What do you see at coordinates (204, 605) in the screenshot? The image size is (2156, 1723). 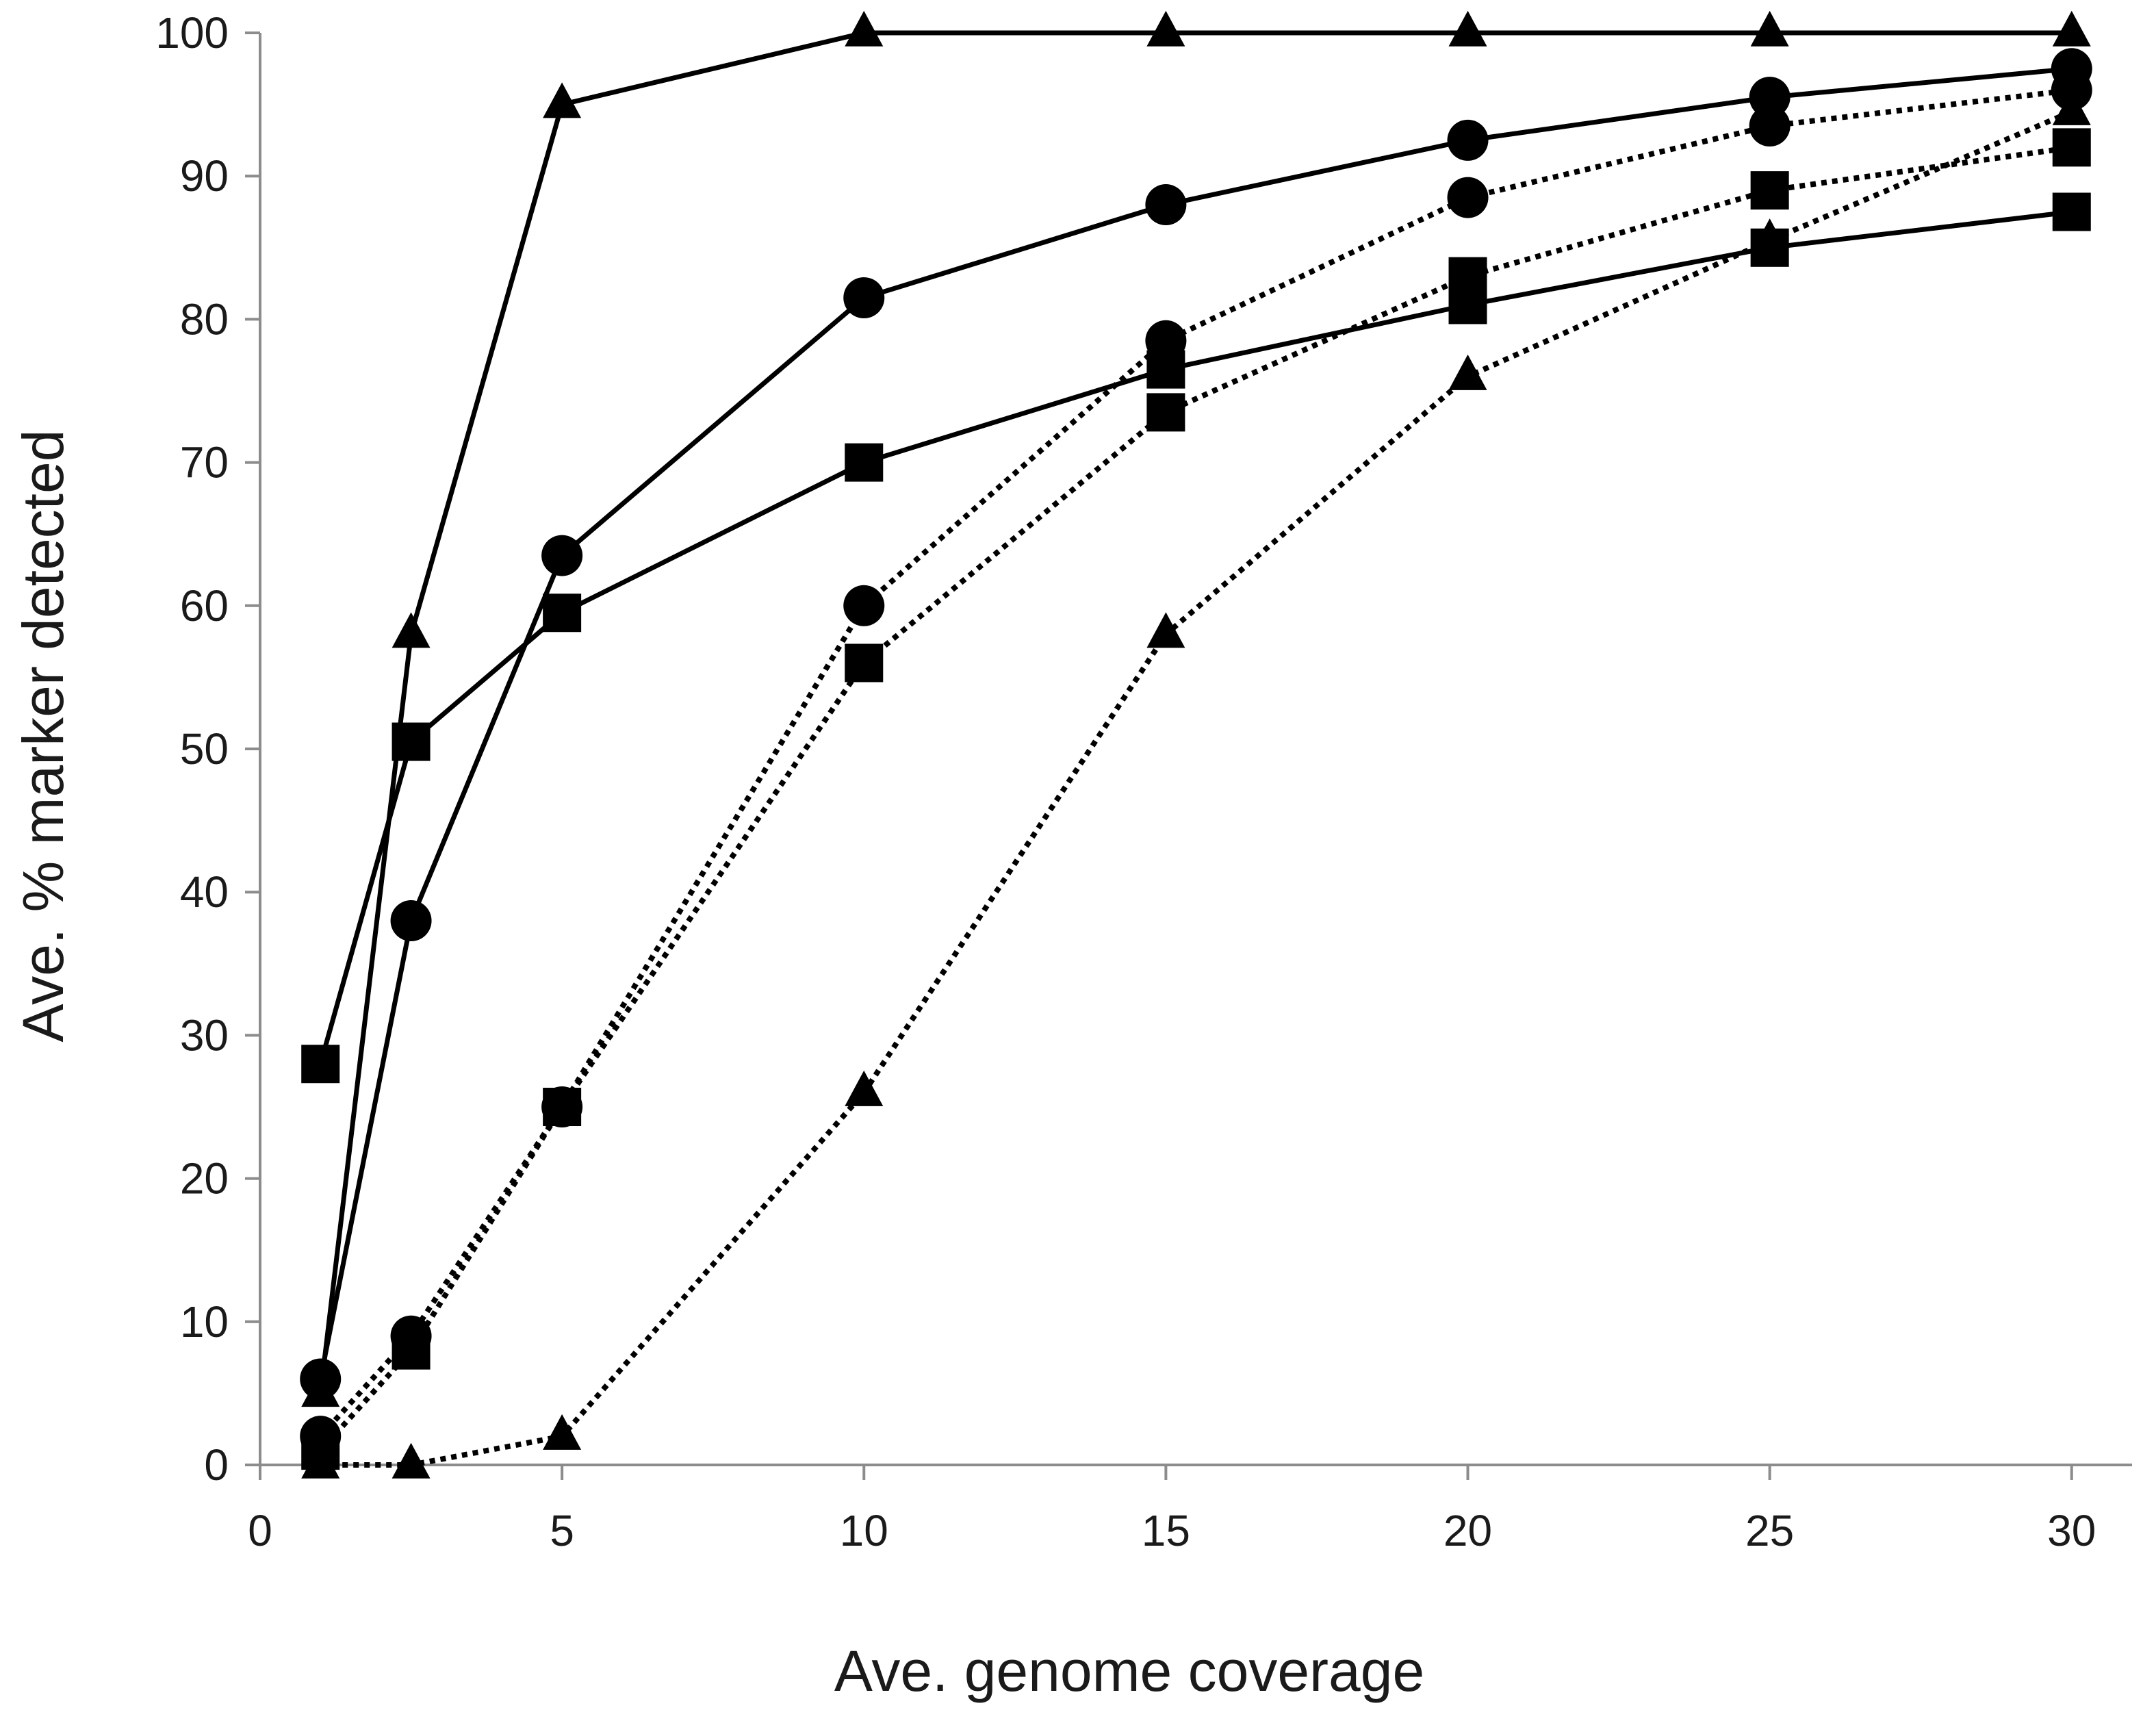 I see `y-tick-label: 60` at bounding box center [204, 605].